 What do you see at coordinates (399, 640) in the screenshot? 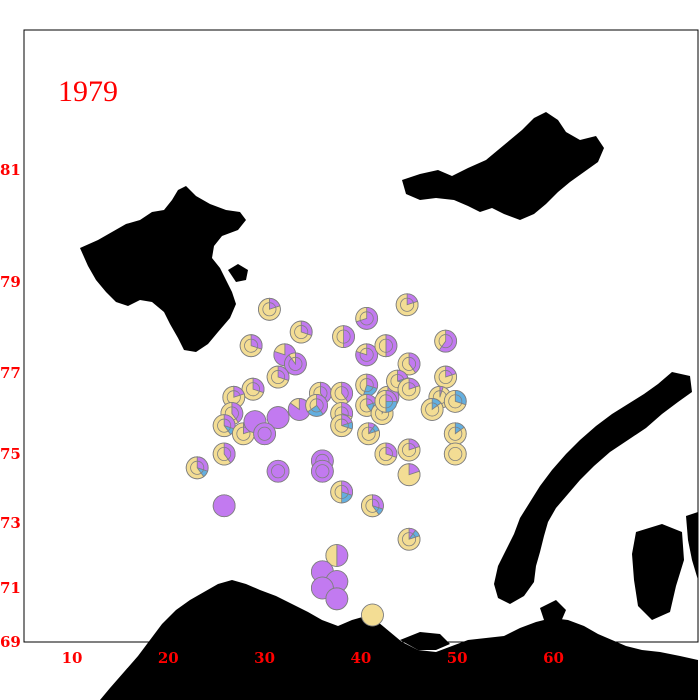
I see `kola-peninsula-coast` at bounding box center [399, 640].